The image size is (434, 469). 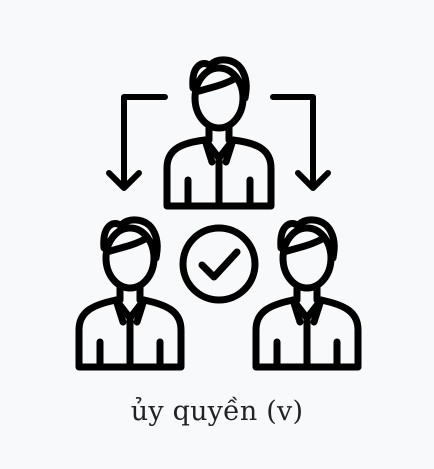 What do you see at coordinates (137, 142) in the screenshot?
I see `arrow-down-left-icon` at bounding box center [137, 142].